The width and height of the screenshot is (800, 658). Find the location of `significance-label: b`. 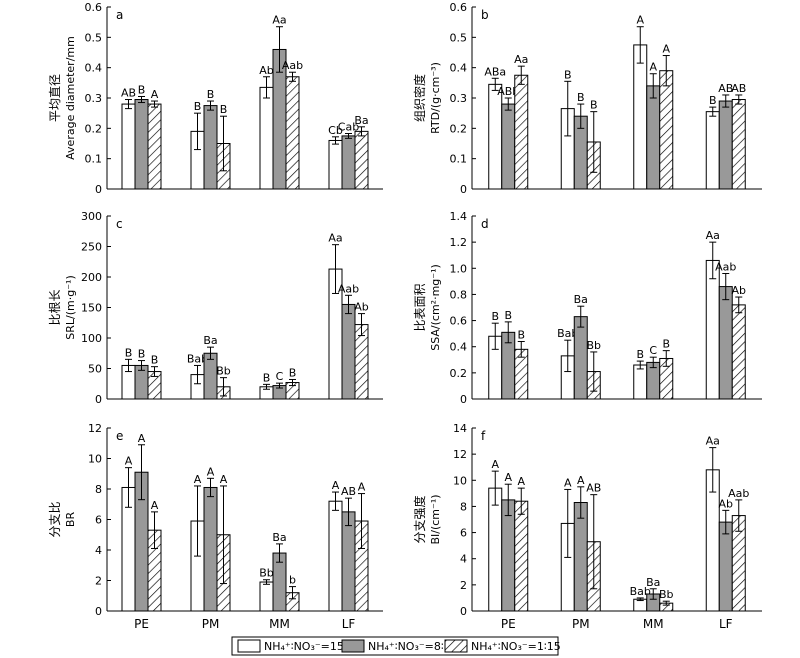

significance-label: b is located at coordinates (292, 580).